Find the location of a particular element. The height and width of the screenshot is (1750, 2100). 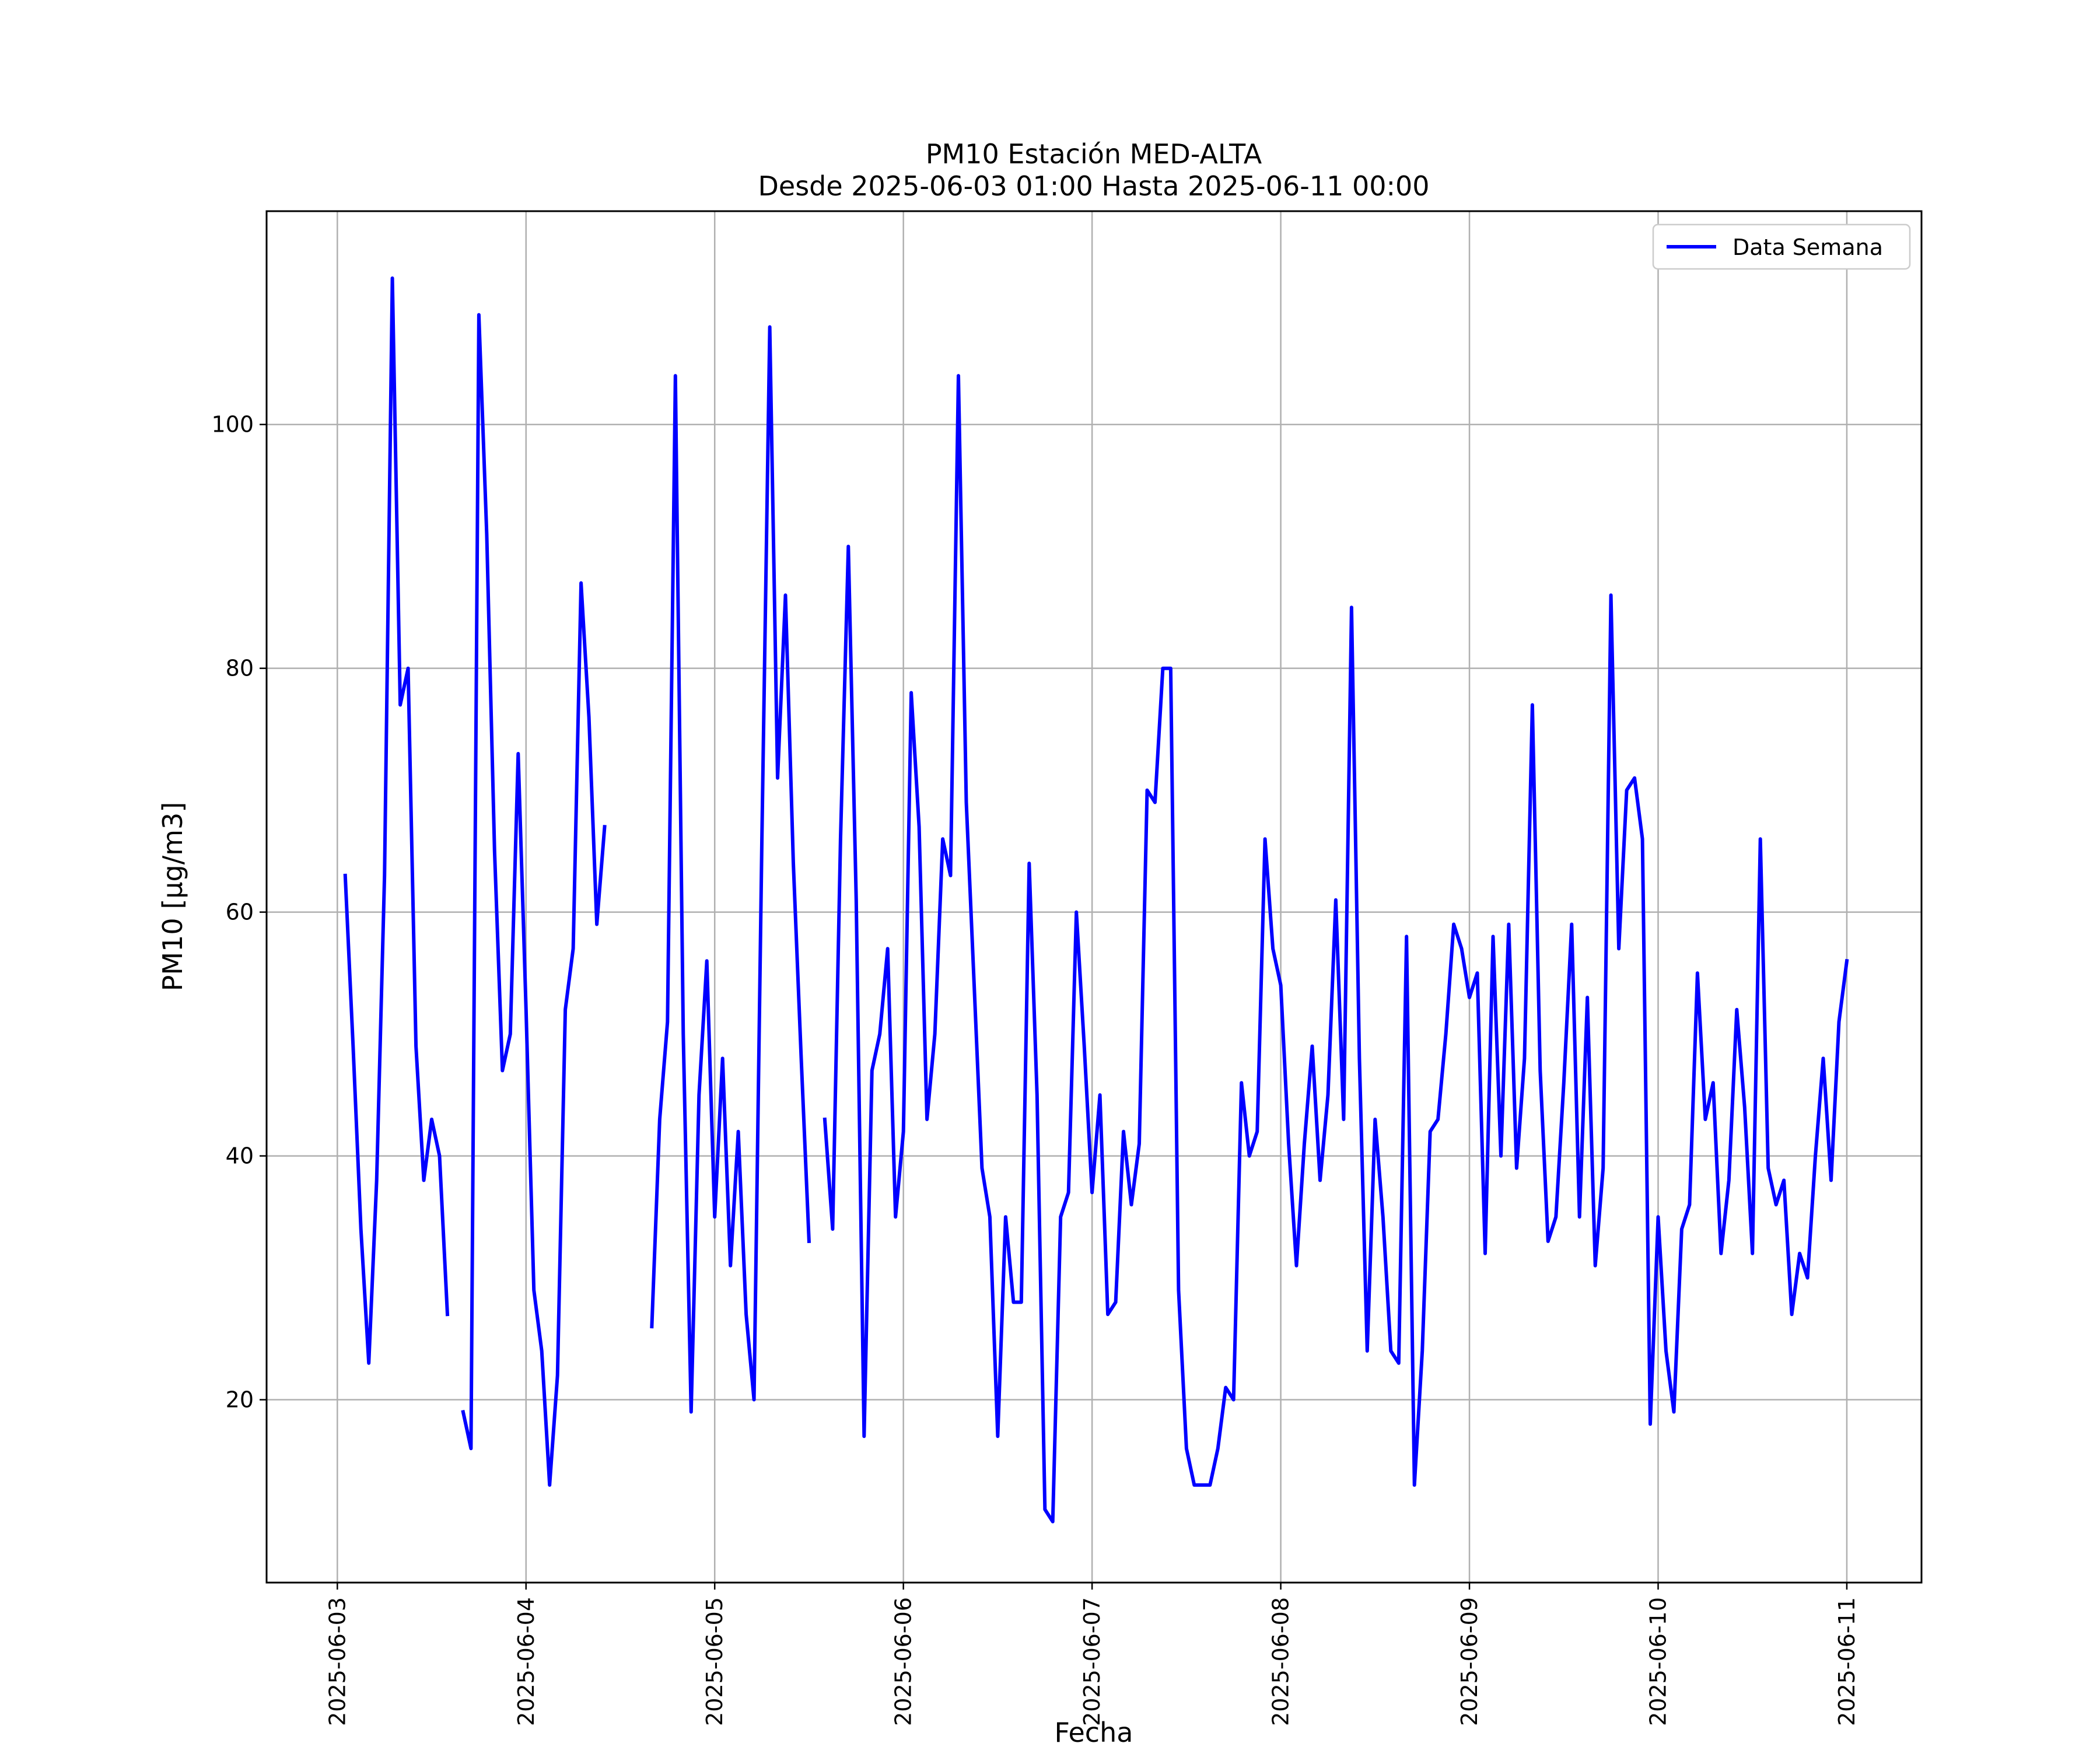

x-tick-label: 2025-06-09 is located at coordinates (1469, 1661).